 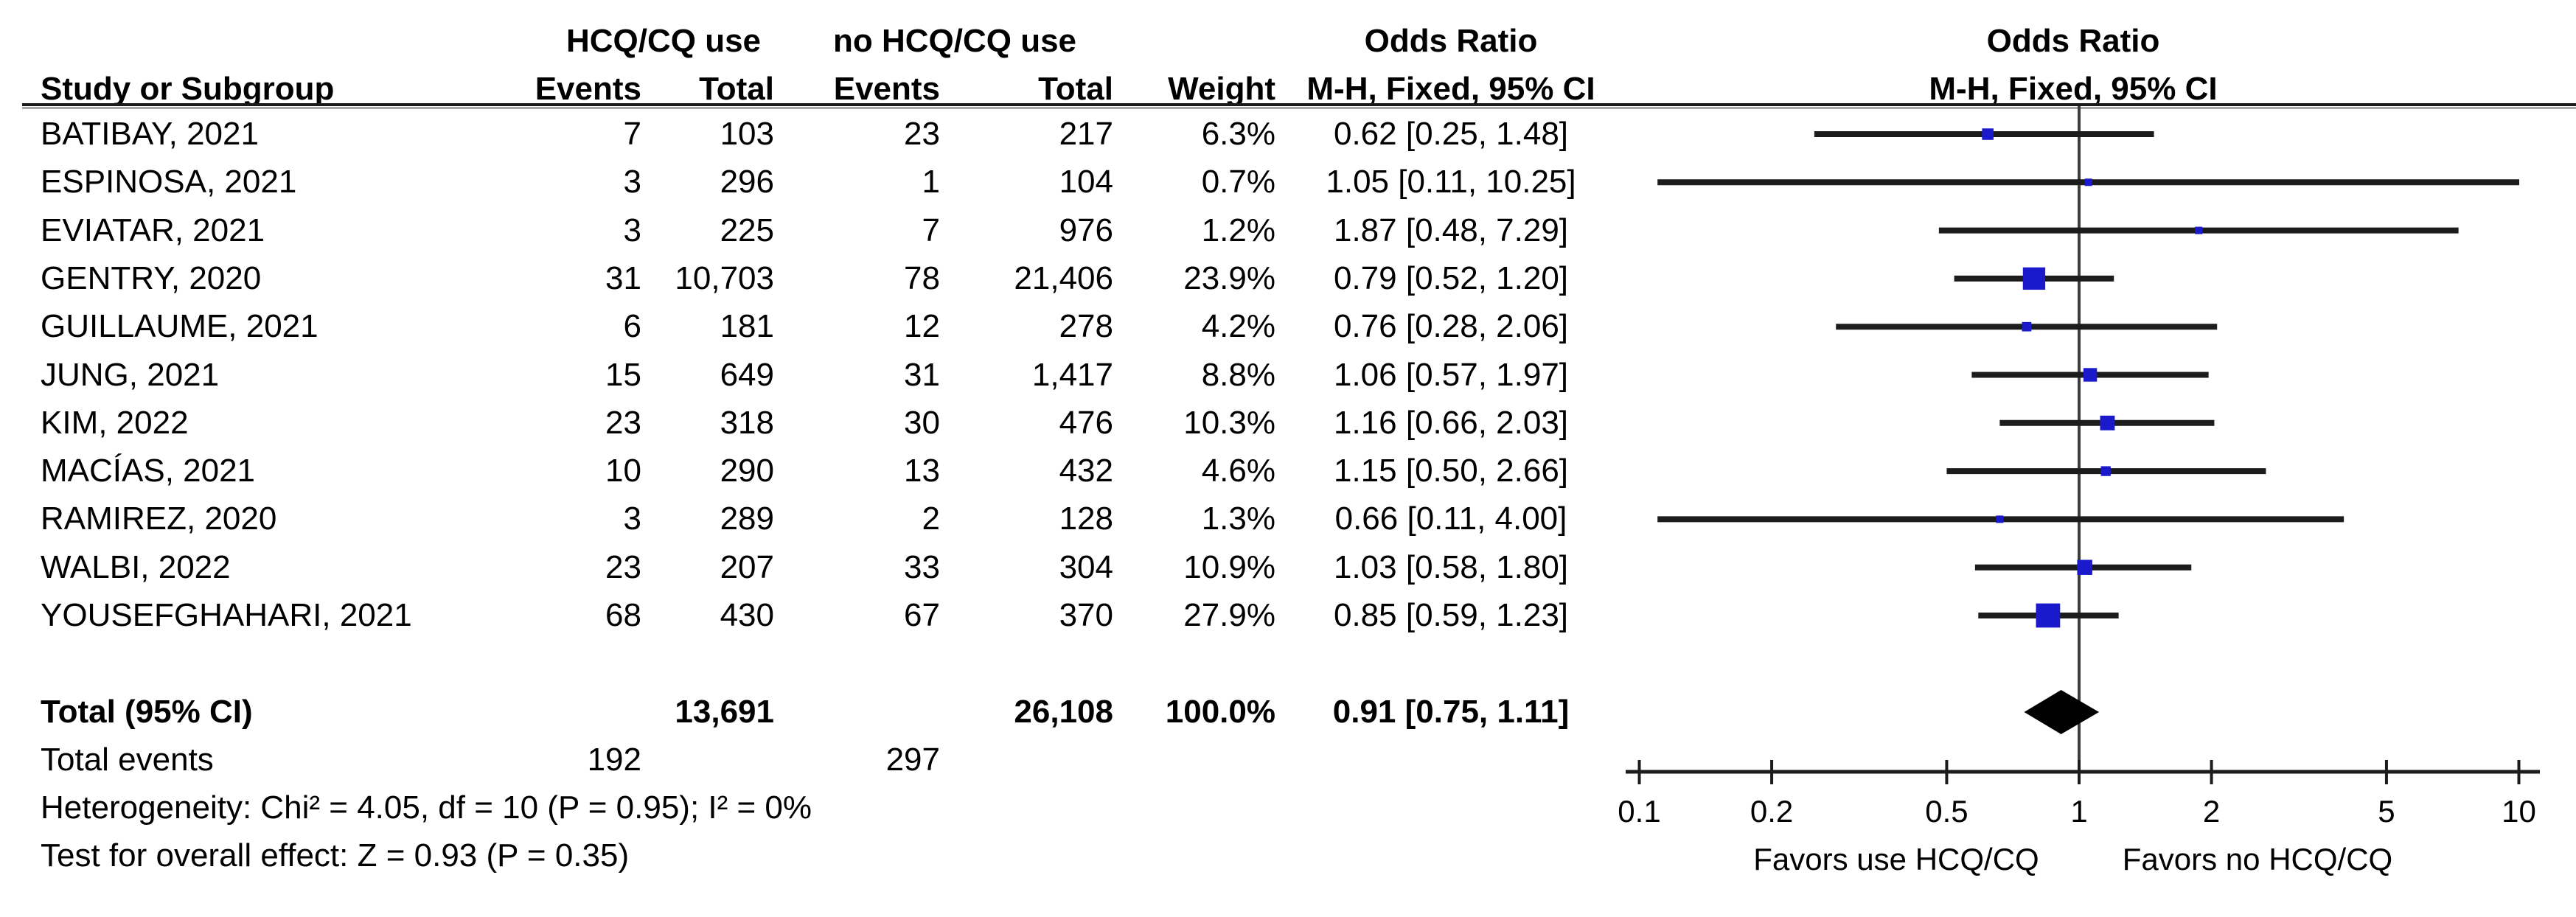 I want to click on cell-events-group1: 68, so click(x=623, y=615).